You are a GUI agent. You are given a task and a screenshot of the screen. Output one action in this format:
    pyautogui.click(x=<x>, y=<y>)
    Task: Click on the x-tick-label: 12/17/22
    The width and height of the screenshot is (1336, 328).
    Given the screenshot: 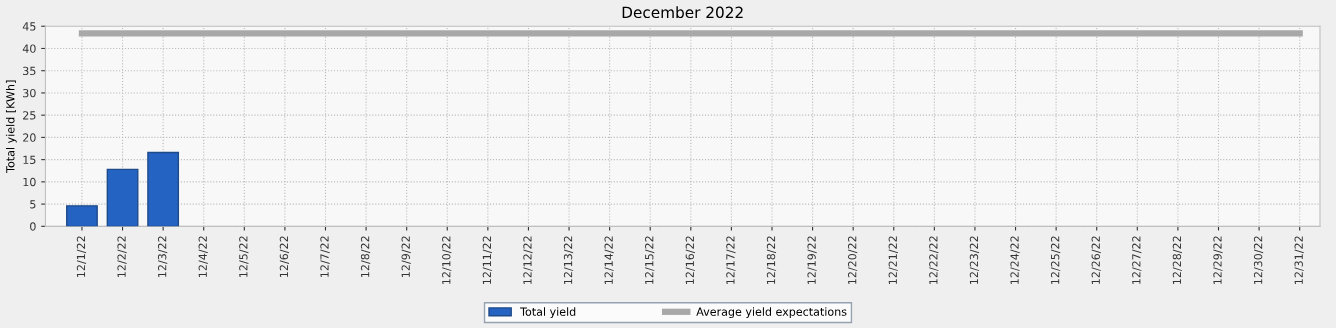 What is the action you would take?
    pyautogui.click(x=731, y=260)
    